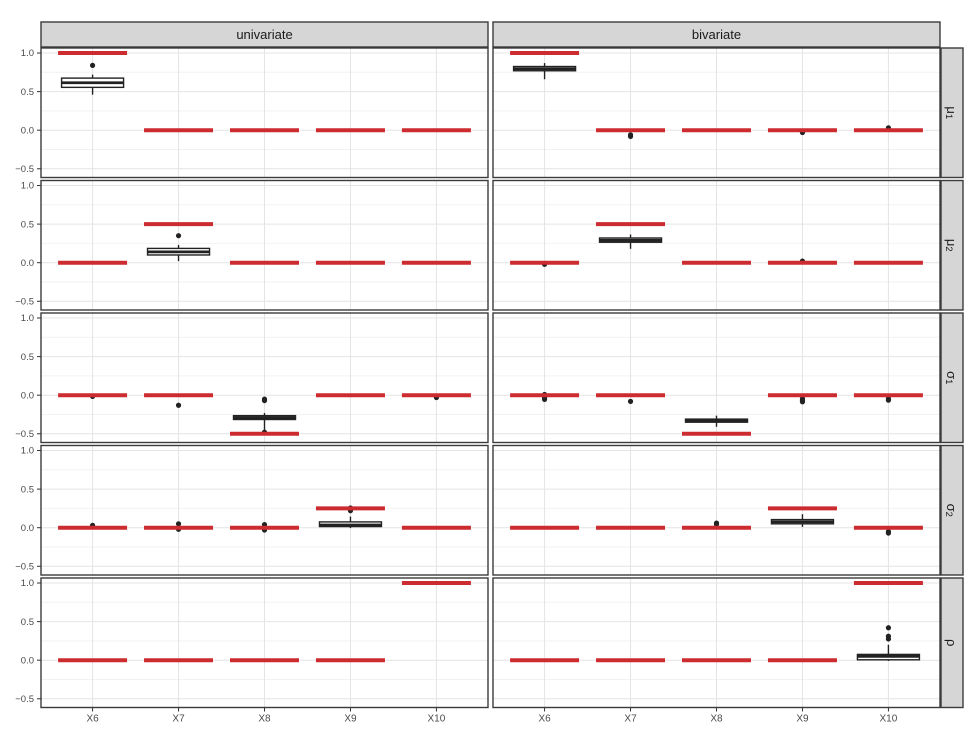 Image resolution: width=969 pixels, height=745 pixels. I want to click on panel-mu2-univariate: 1.0 0.5 0.0 −0.5, so click(252, 245).